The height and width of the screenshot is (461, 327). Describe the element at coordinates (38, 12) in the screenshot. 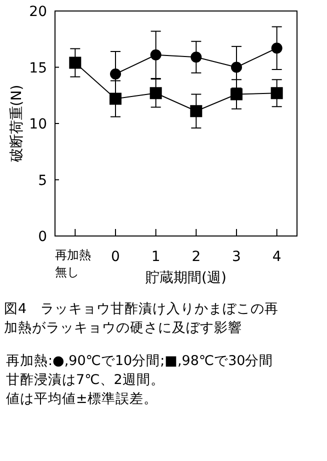

I see `y-tick-label: 20` at that location.